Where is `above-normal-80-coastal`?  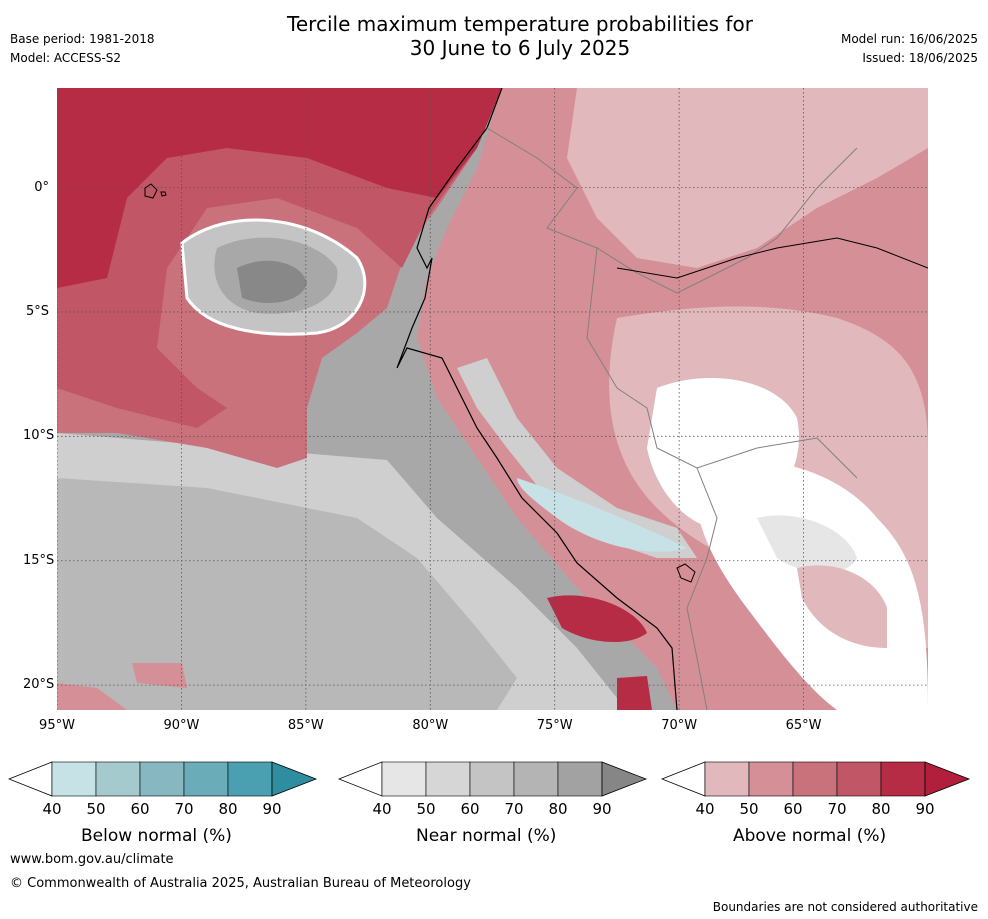
above-normal-80-coastal is located at coordinates (597, 619).